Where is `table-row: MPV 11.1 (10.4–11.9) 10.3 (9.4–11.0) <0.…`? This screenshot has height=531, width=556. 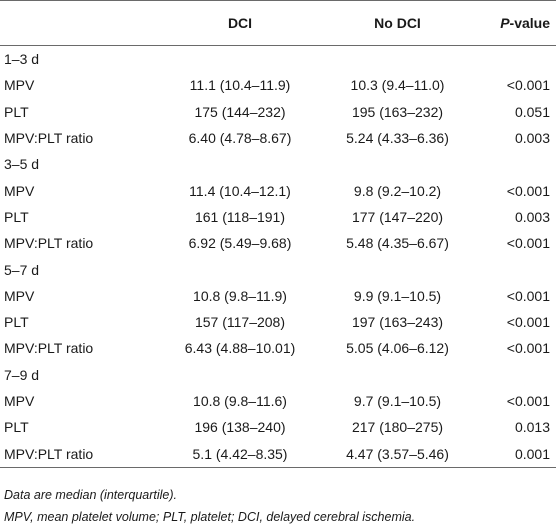
table-row: MPV 11.1 (10.4–11.9) 10.3 (9.4–11.0) <0.… is located at coordinates (278, 85).